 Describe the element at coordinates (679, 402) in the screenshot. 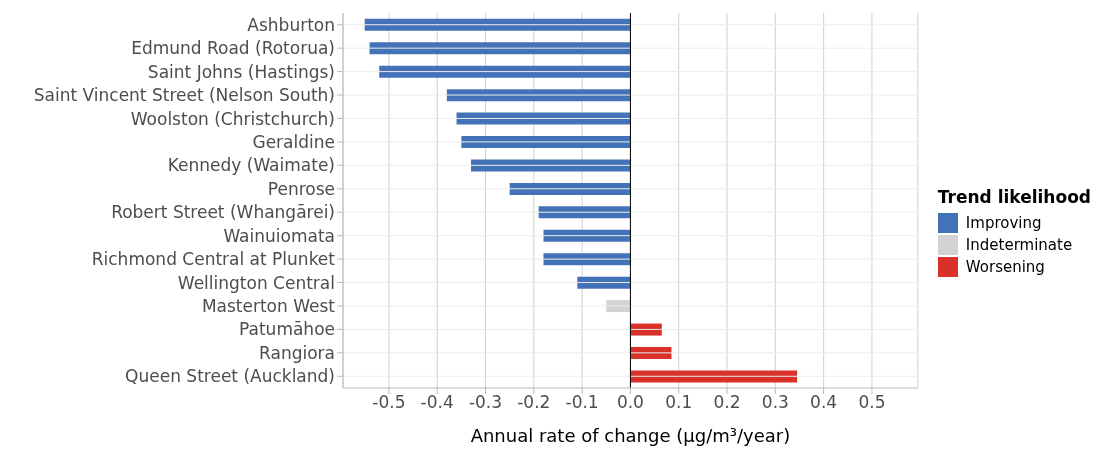

I see `x-tick-label: 0.1` at that location.